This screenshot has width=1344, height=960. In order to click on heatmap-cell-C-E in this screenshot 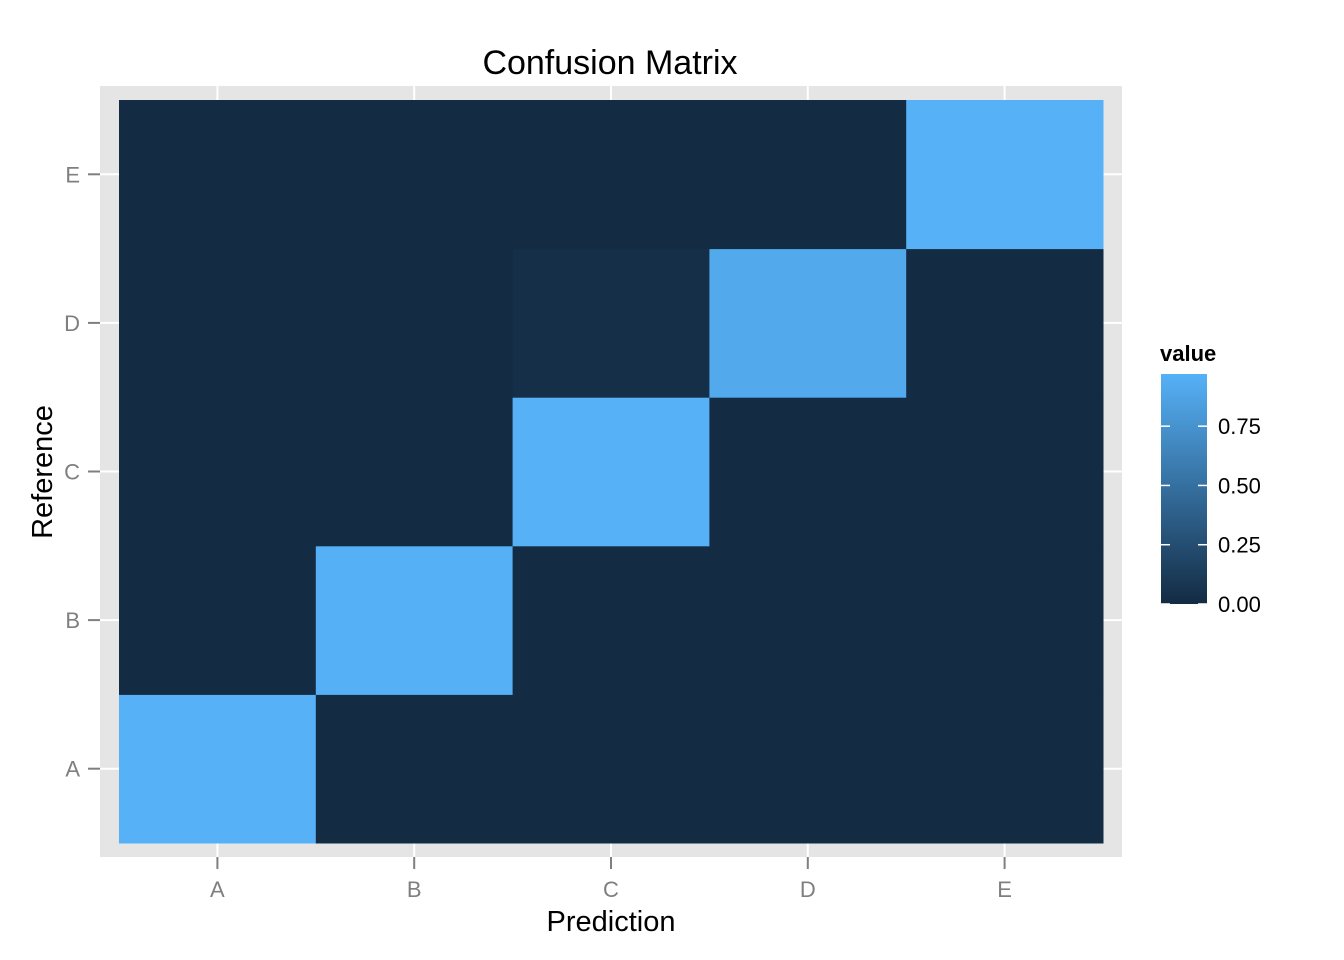, I will do `click(1005, 472)`.